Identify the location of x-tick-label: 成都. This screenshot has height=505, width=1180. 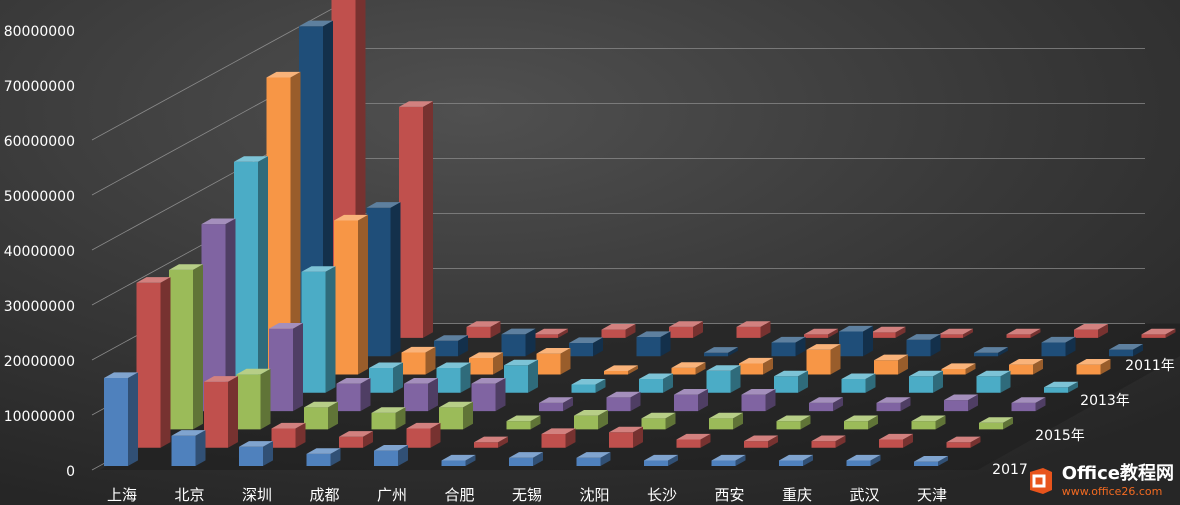
(324, 495).